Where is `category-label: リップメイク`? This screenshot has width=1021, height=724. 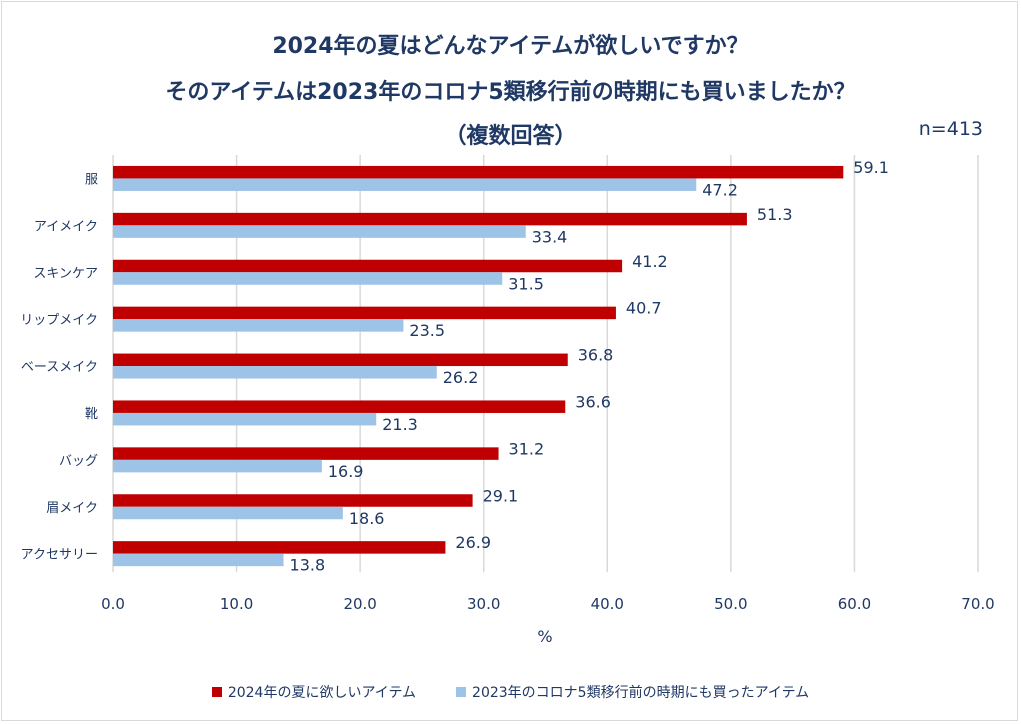
category-label: リップメイク is located at coordinates (59, 320).